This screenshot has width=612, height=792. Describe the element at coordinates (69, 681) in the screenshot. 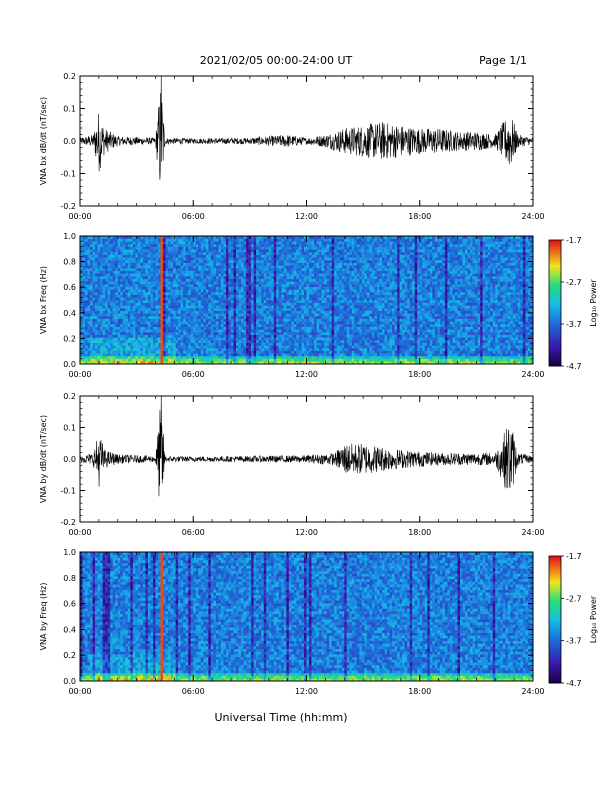

I see `y-tick-label: 0.0` at that location.